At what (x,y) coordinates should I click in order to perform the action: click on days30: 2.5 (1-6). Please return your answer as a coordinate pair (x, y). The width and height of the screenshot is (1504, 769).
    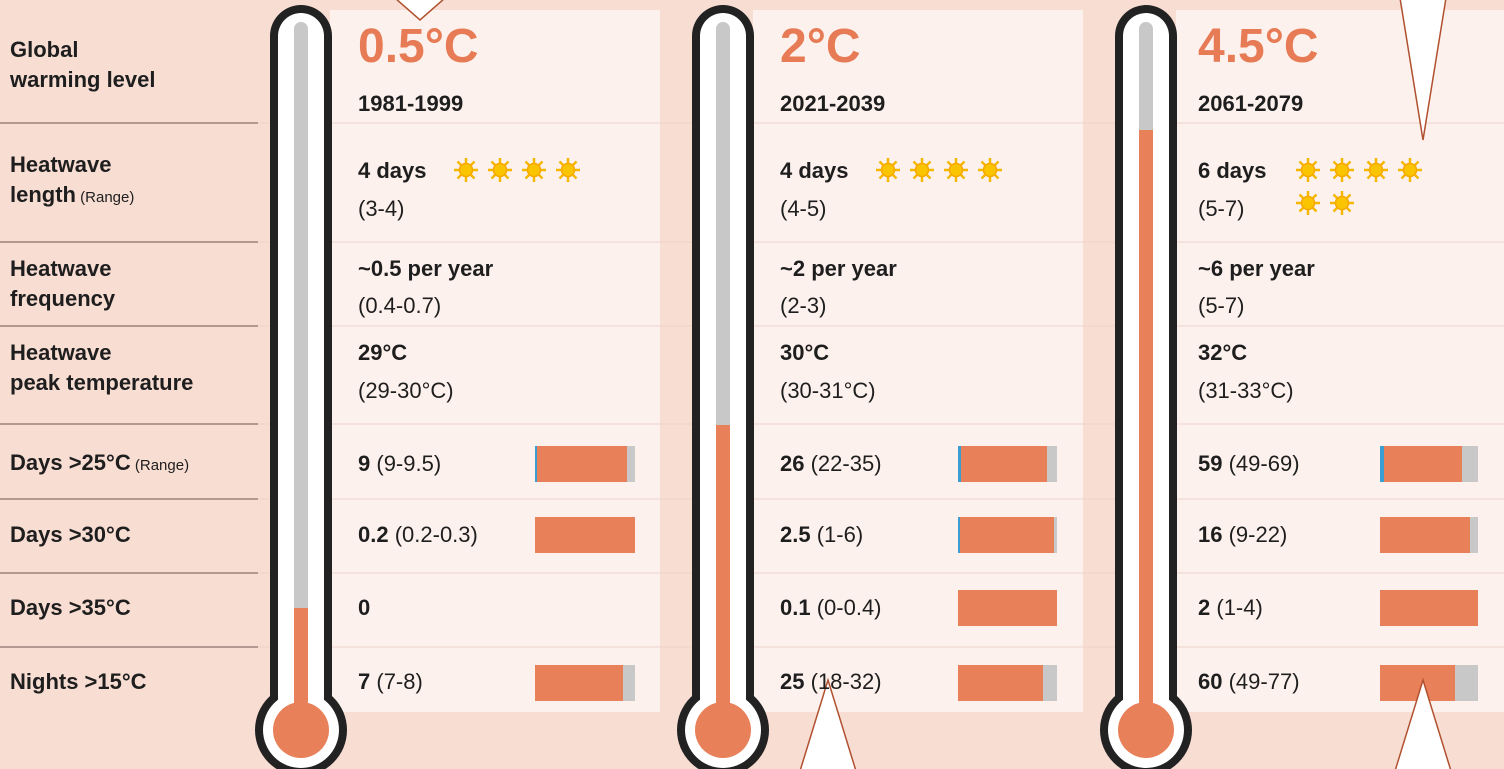
    Looking at the image, I should click on (822, 534).